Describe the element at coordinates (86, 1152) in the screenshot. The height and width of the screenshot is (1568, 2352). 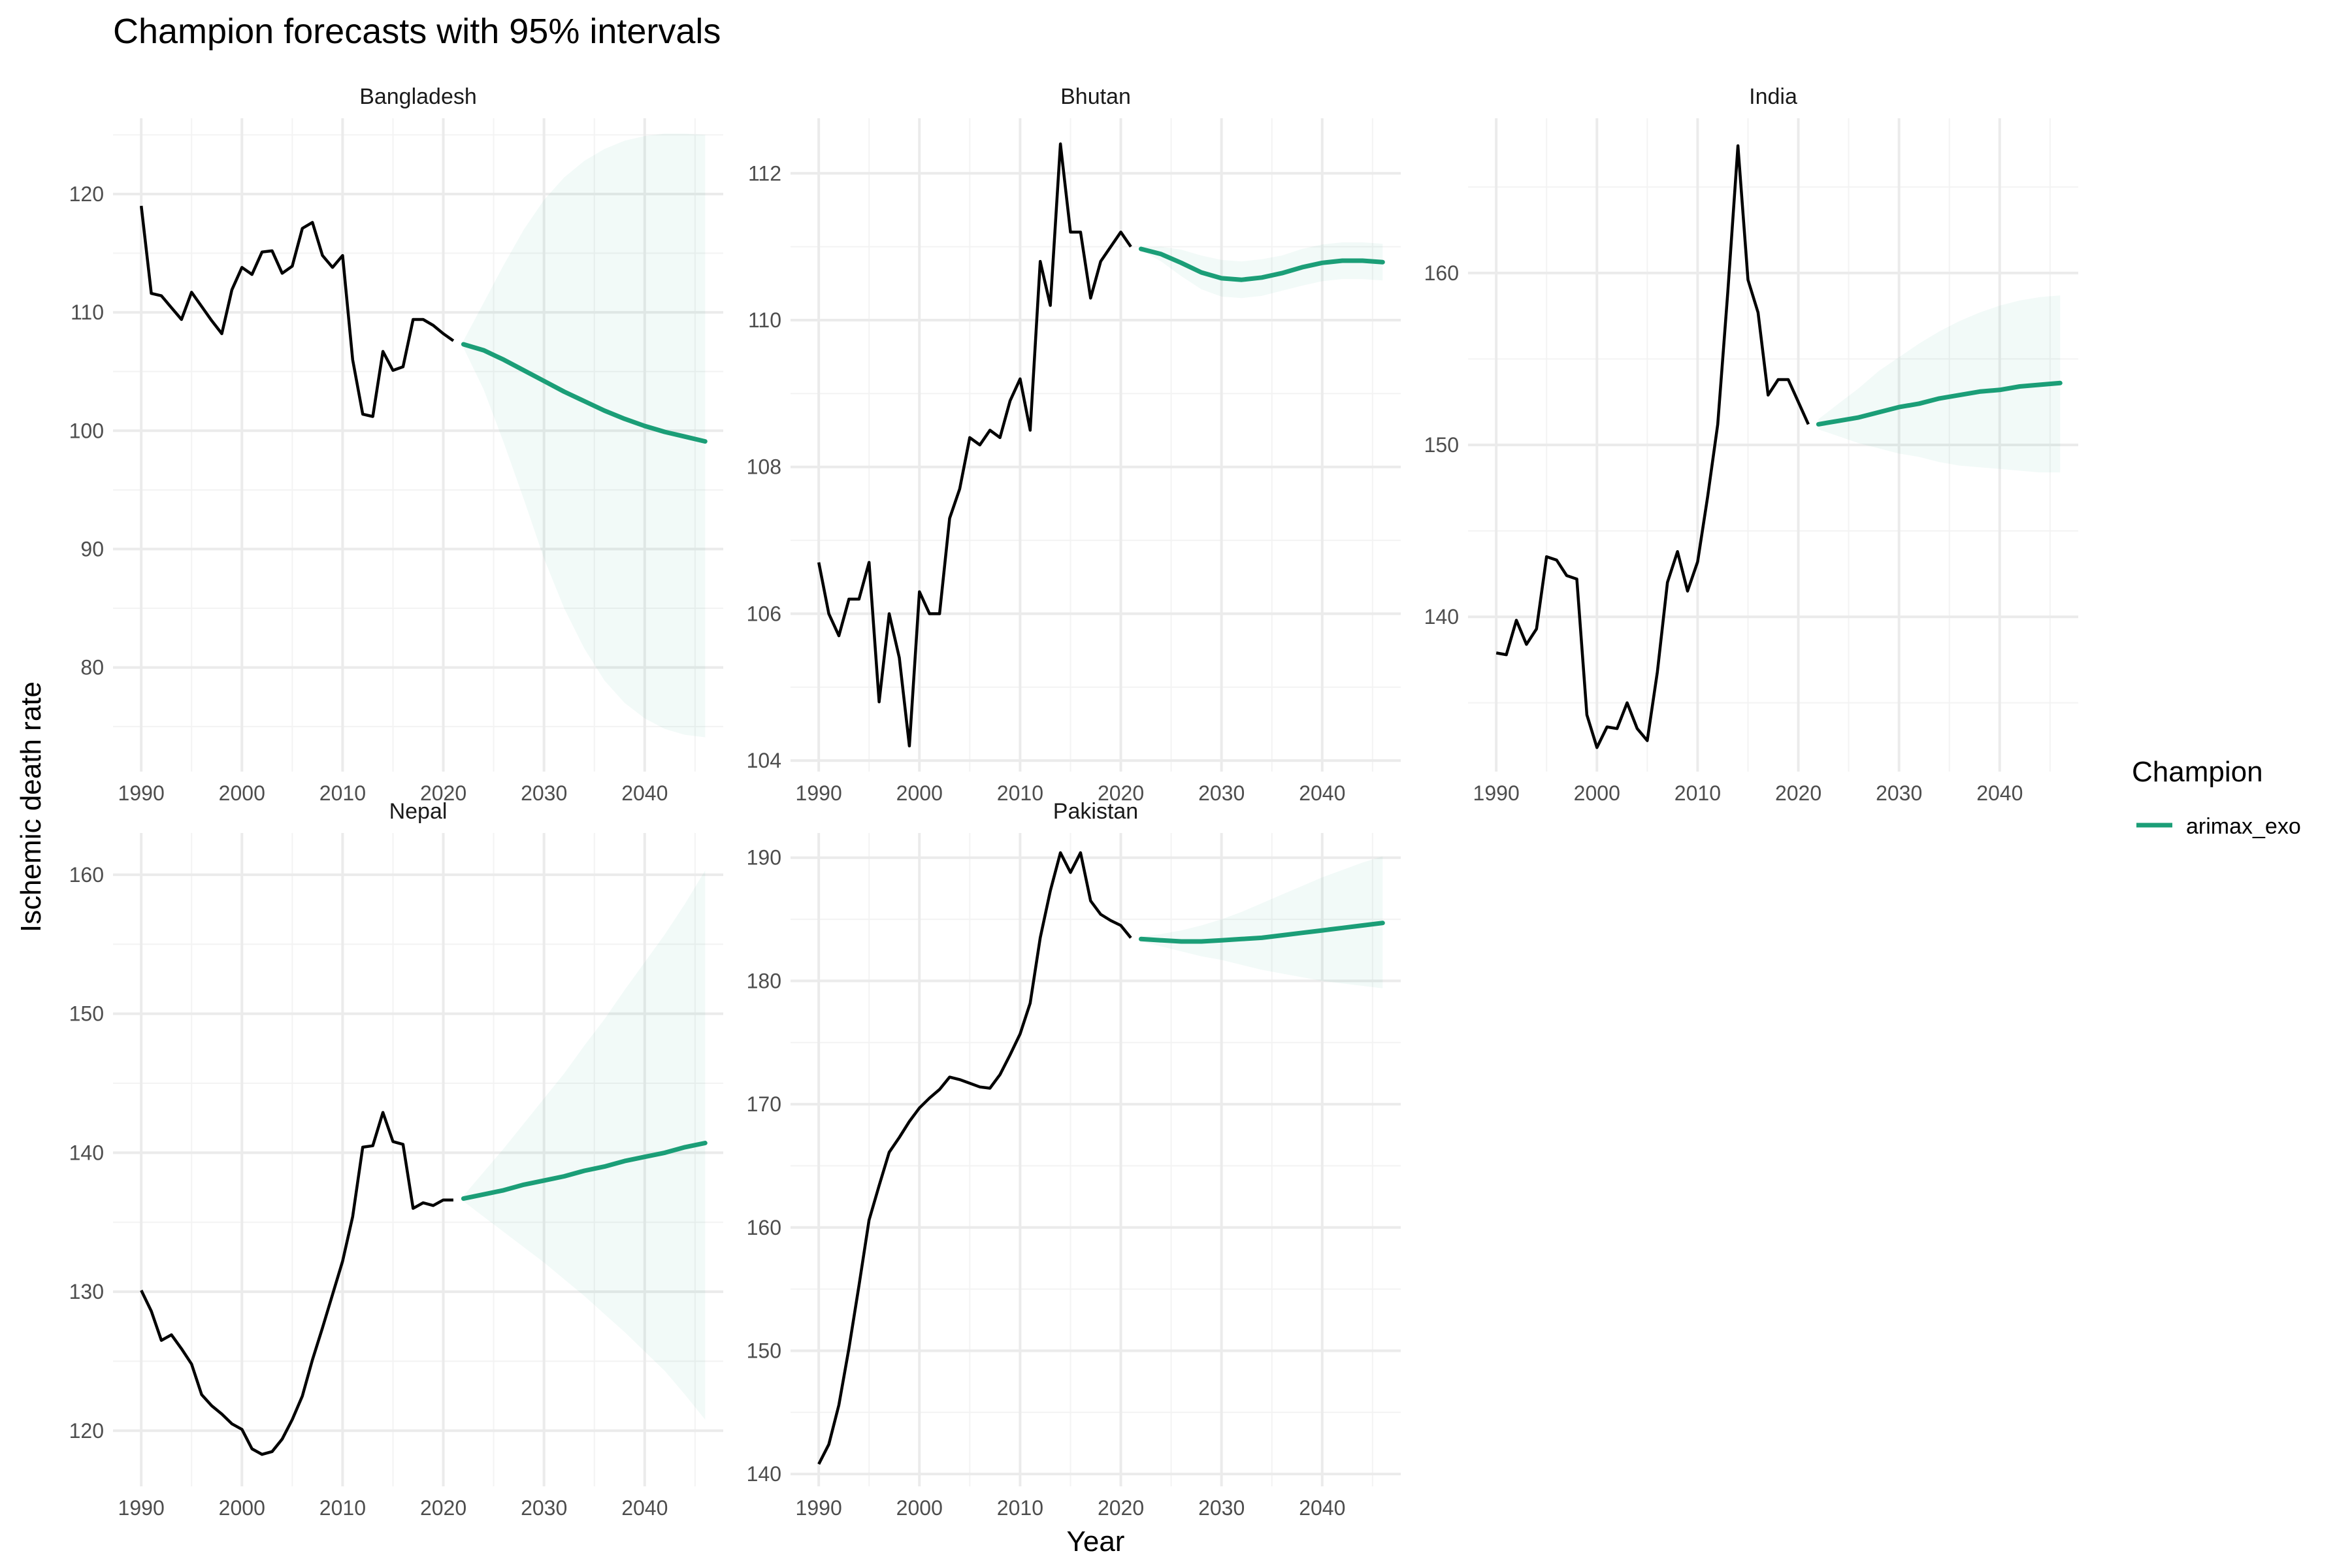
I see `y-tick-label-nepal: 140` at that location.